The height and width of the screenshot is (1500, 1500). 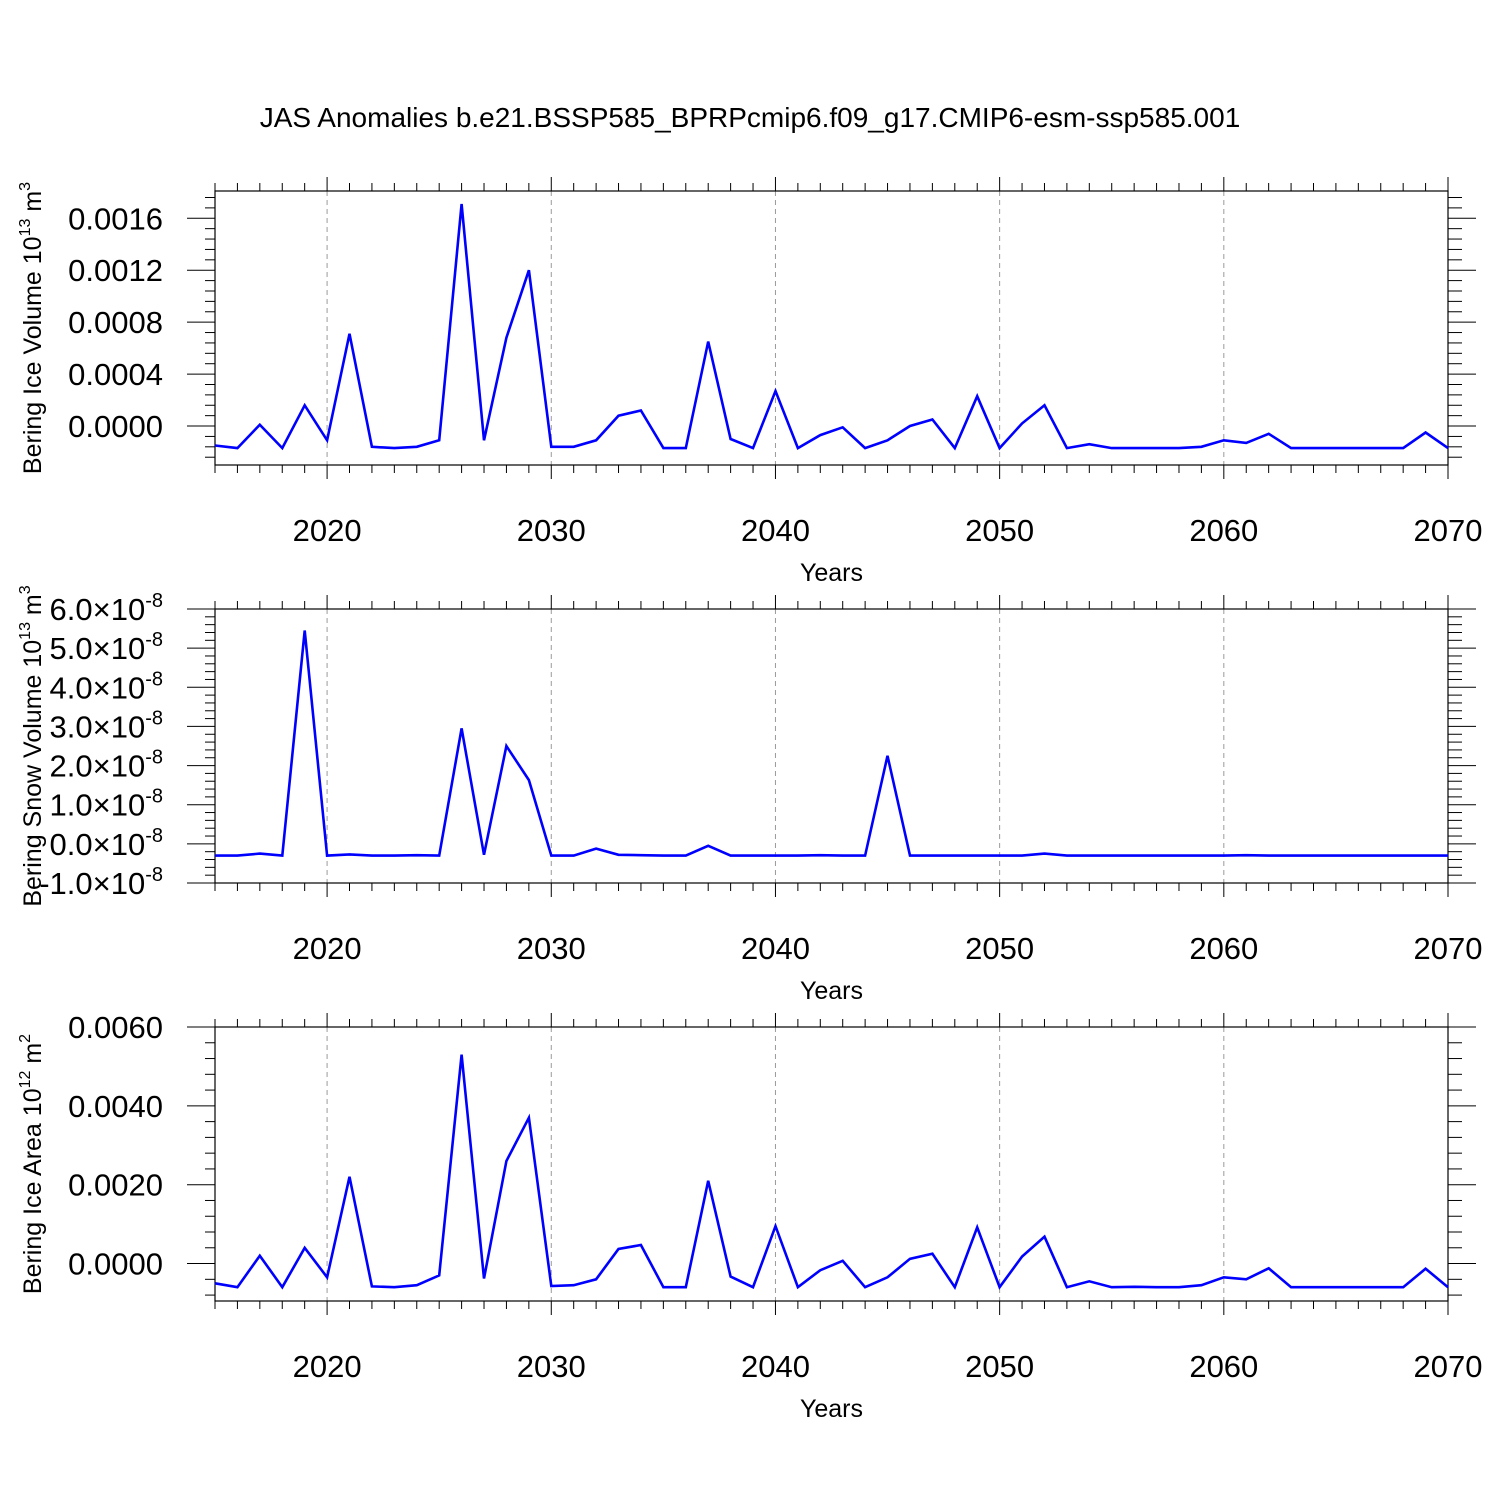 What do you see at coordinates (107, 725) in the screenshot?
I see `y-tick-label: 3.0×10⁻⁸` at bounding box center [107, 725].